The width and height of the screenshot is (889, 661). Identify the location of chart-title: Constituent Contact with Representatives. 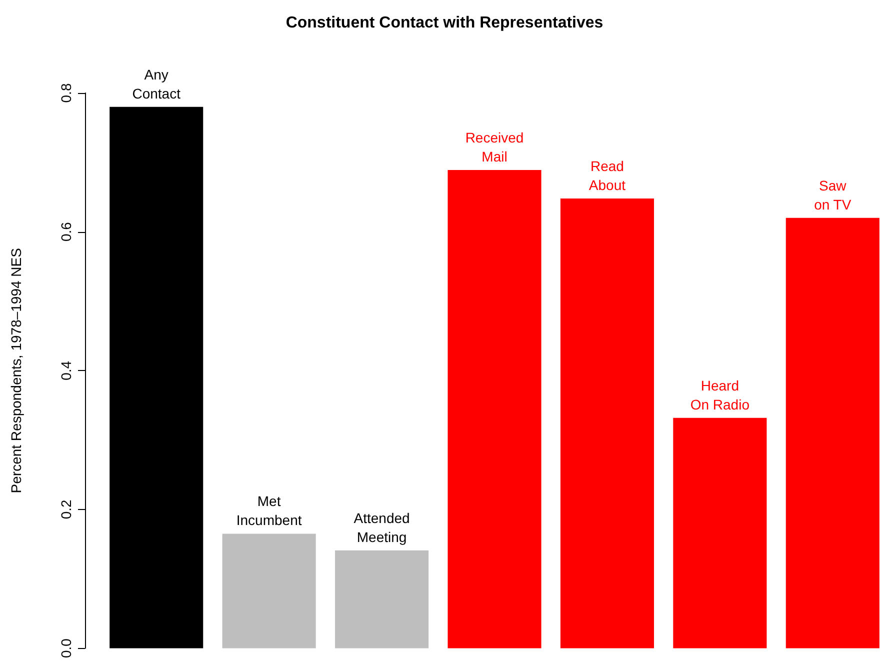
(445, 23).